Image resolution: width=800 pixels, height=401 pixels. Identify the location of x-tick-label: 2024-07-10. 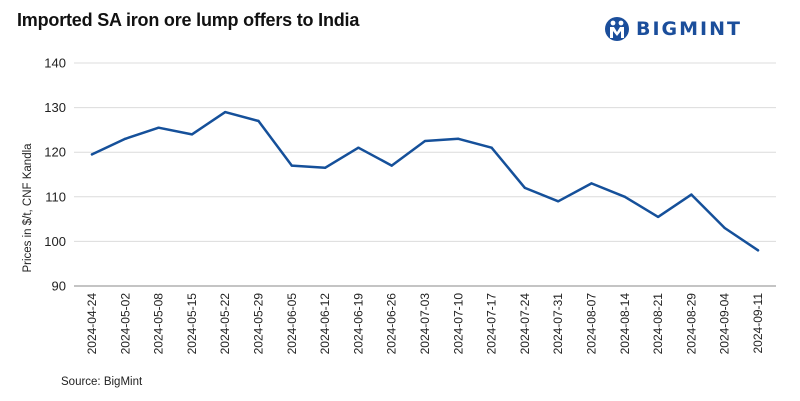
(458, 324).